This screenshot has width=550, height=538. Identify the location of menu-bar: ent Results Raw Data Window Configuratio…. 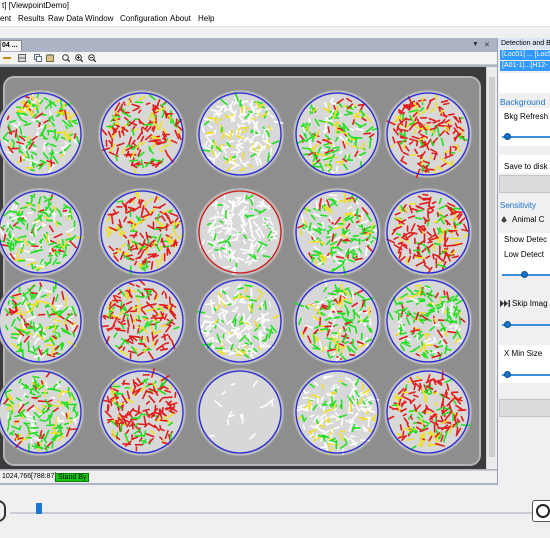
(275, 19).